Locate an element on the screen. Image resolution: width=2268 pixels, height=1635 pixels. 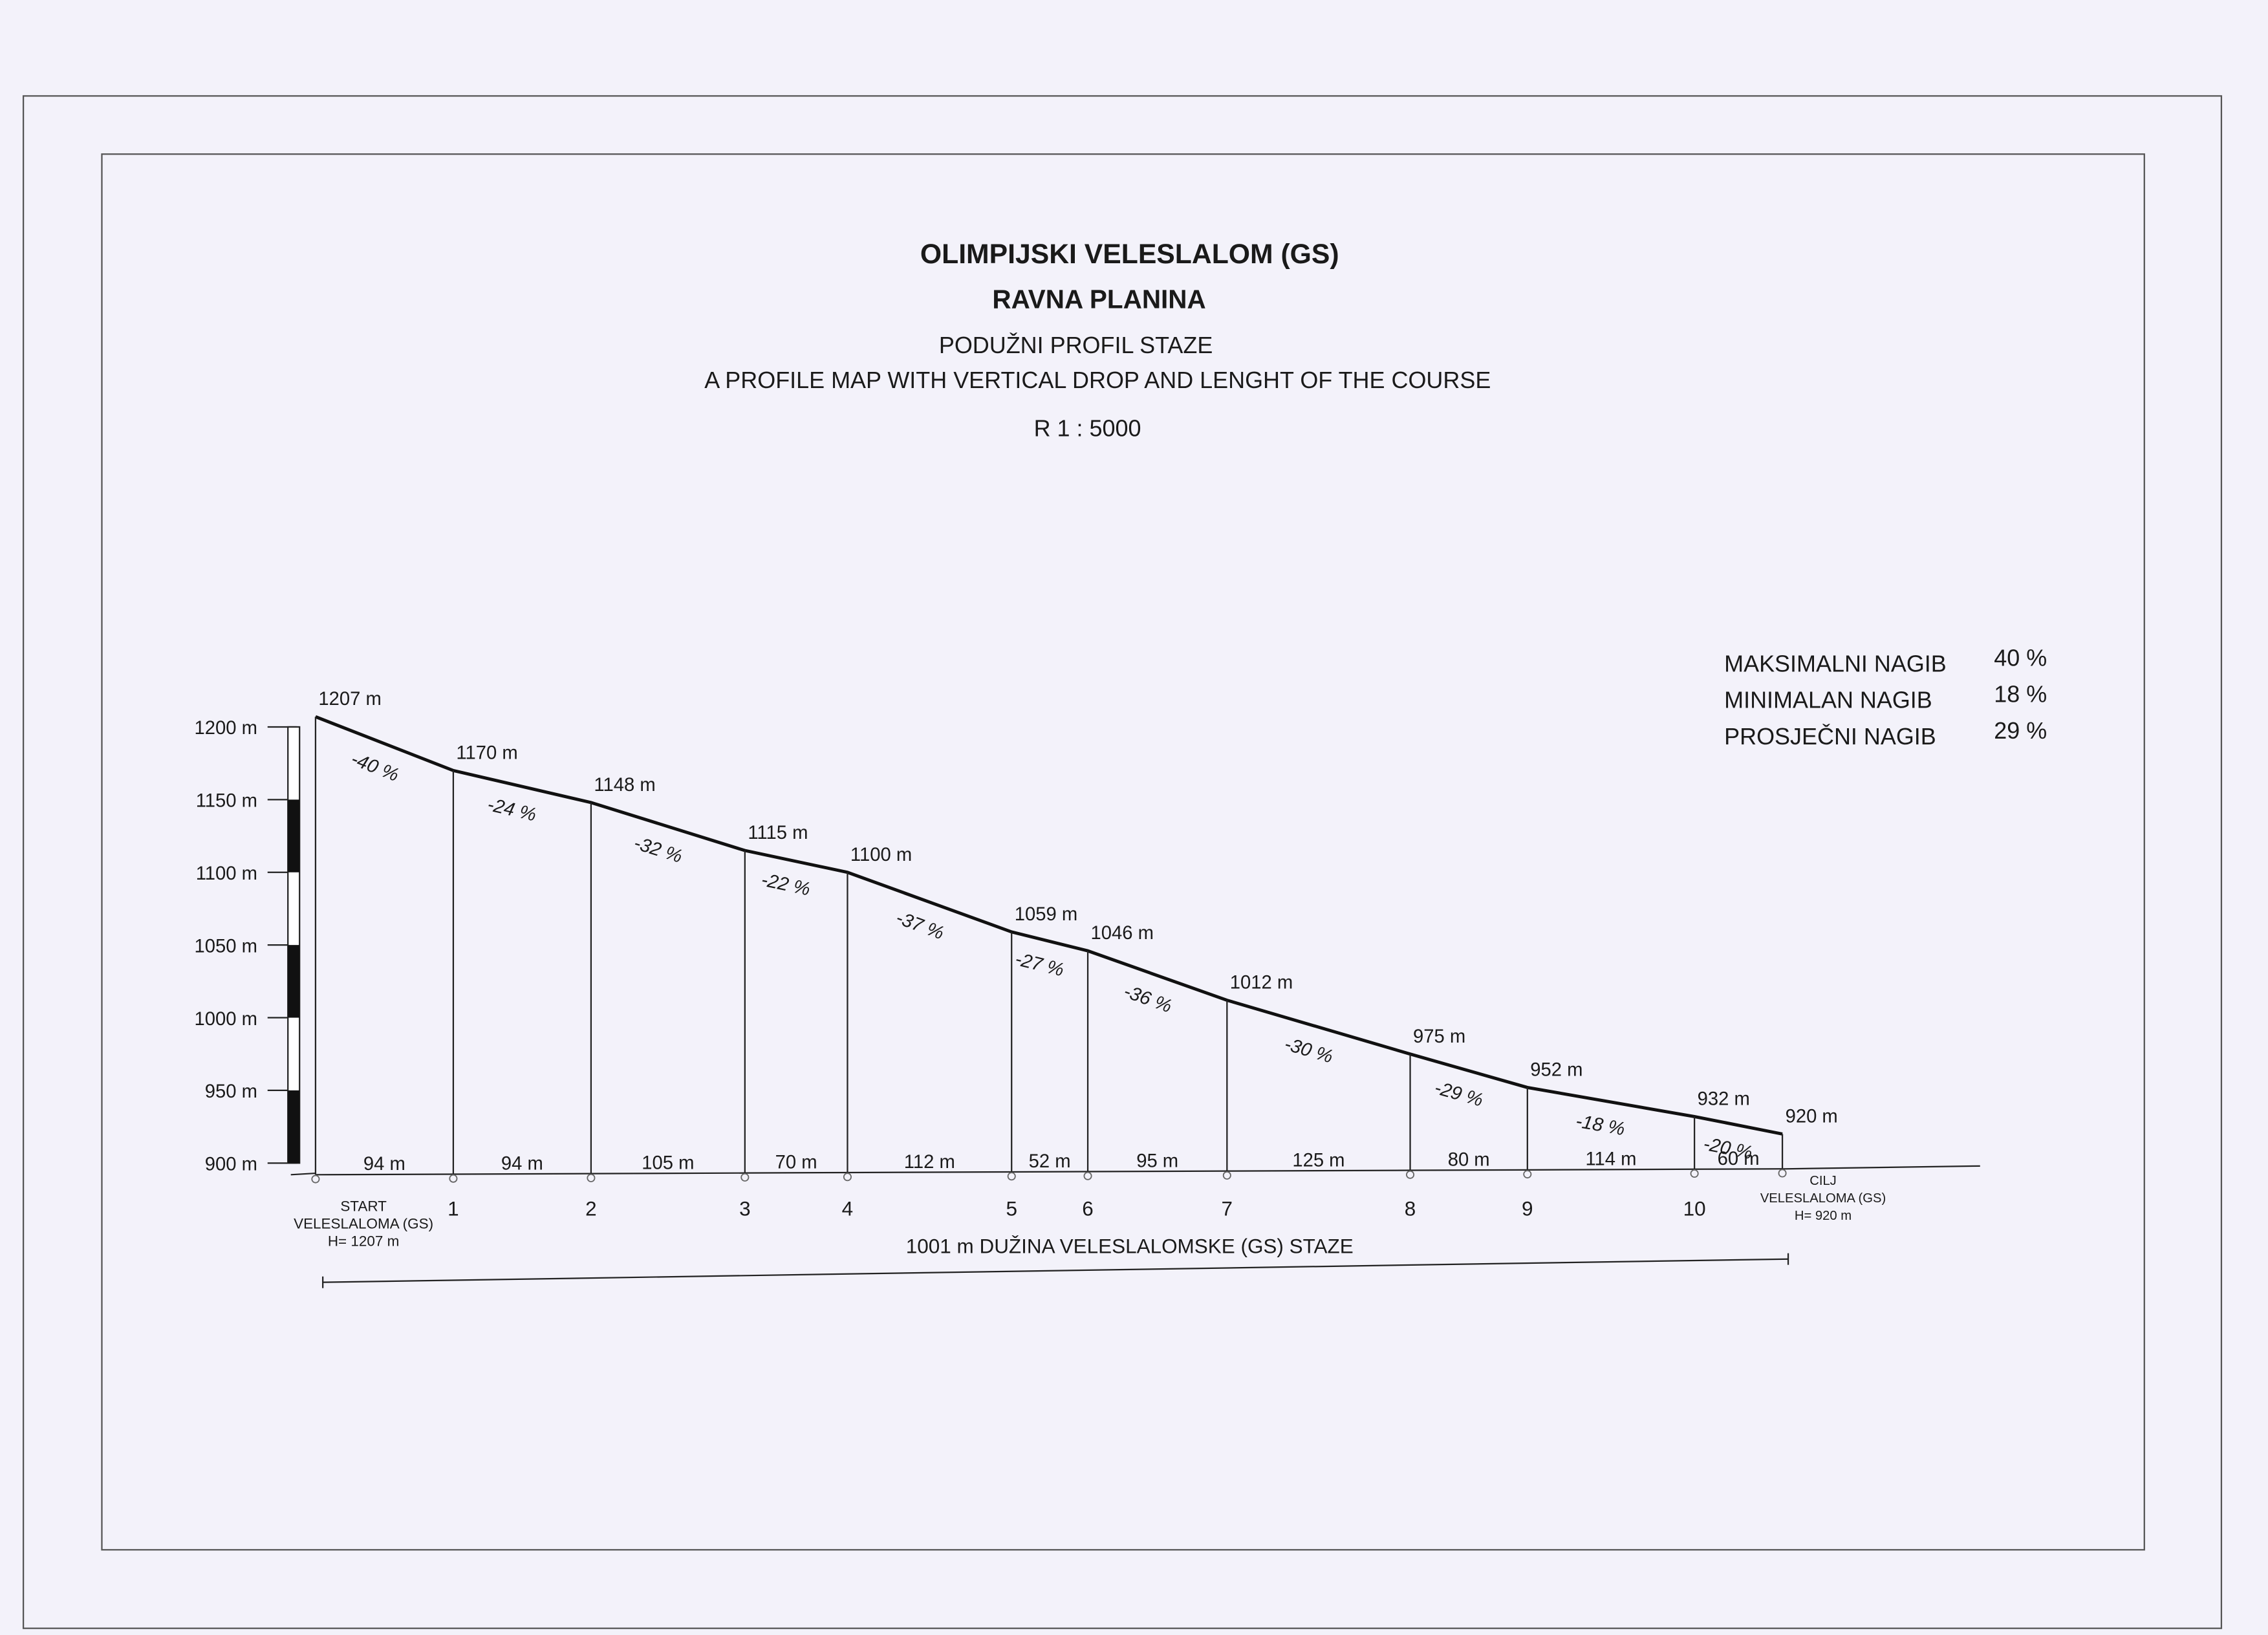
point-label: 6 is located at coordinates (1088, 1208).